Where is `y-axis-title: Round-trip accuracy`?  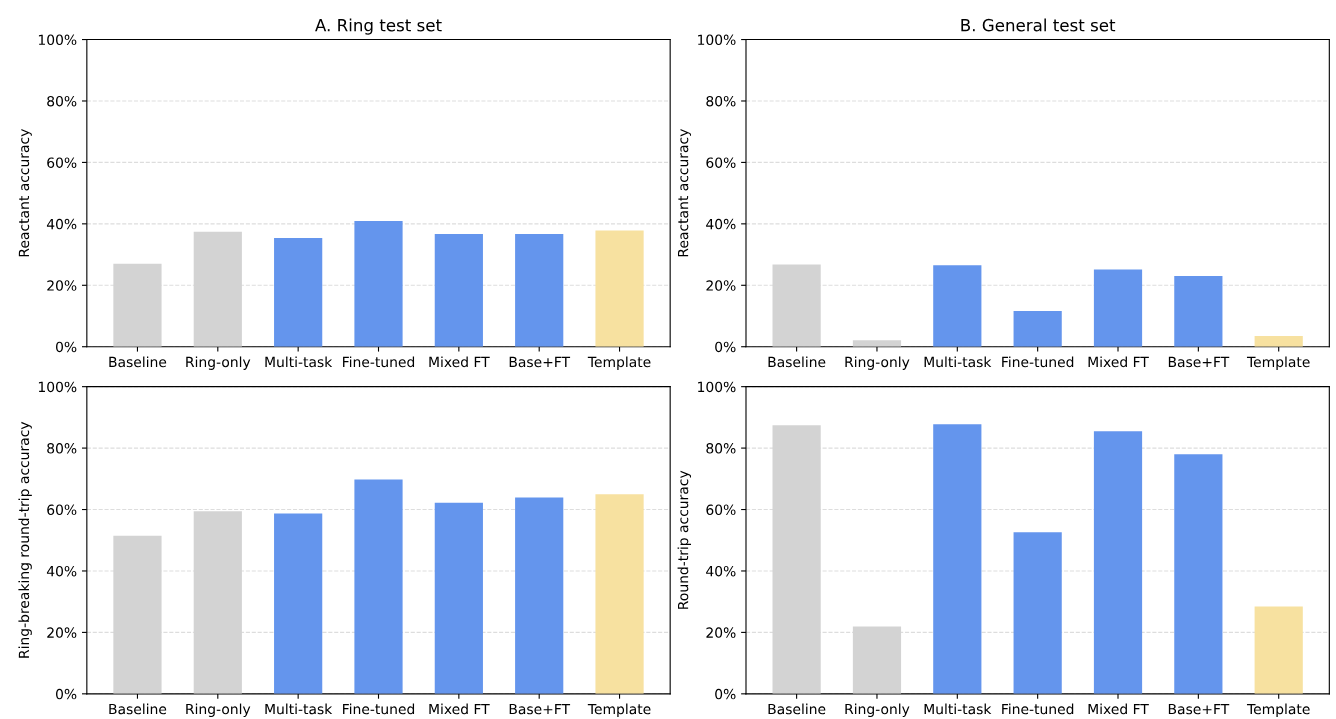
y-axis-title: Round-trip accuracy is located at coordinates (684, 539).